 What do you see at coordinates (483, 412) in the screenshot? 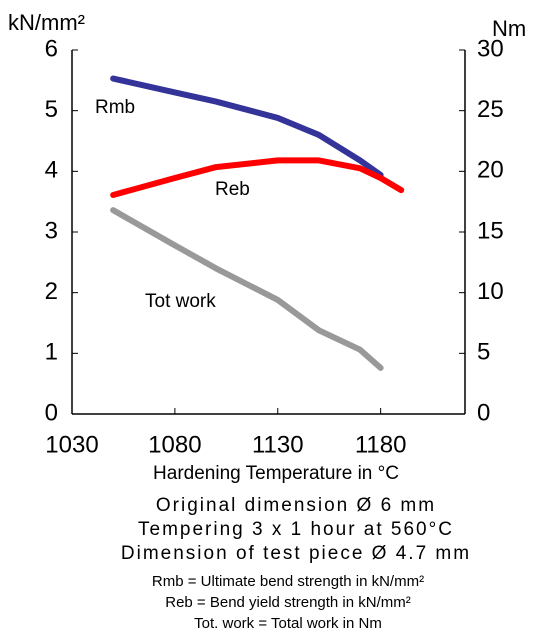
I see `y2-tick-label: 0` at bounding box center [483, 412].